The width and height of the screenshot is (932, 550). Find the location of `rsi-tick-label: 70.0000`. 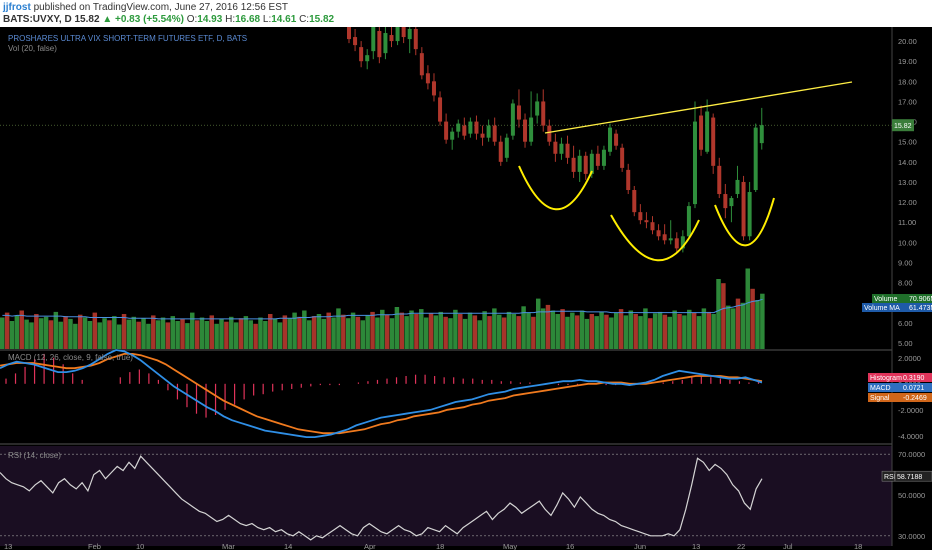

rsi-tick-label: 70.0000 is located at coordinates (911, 454).